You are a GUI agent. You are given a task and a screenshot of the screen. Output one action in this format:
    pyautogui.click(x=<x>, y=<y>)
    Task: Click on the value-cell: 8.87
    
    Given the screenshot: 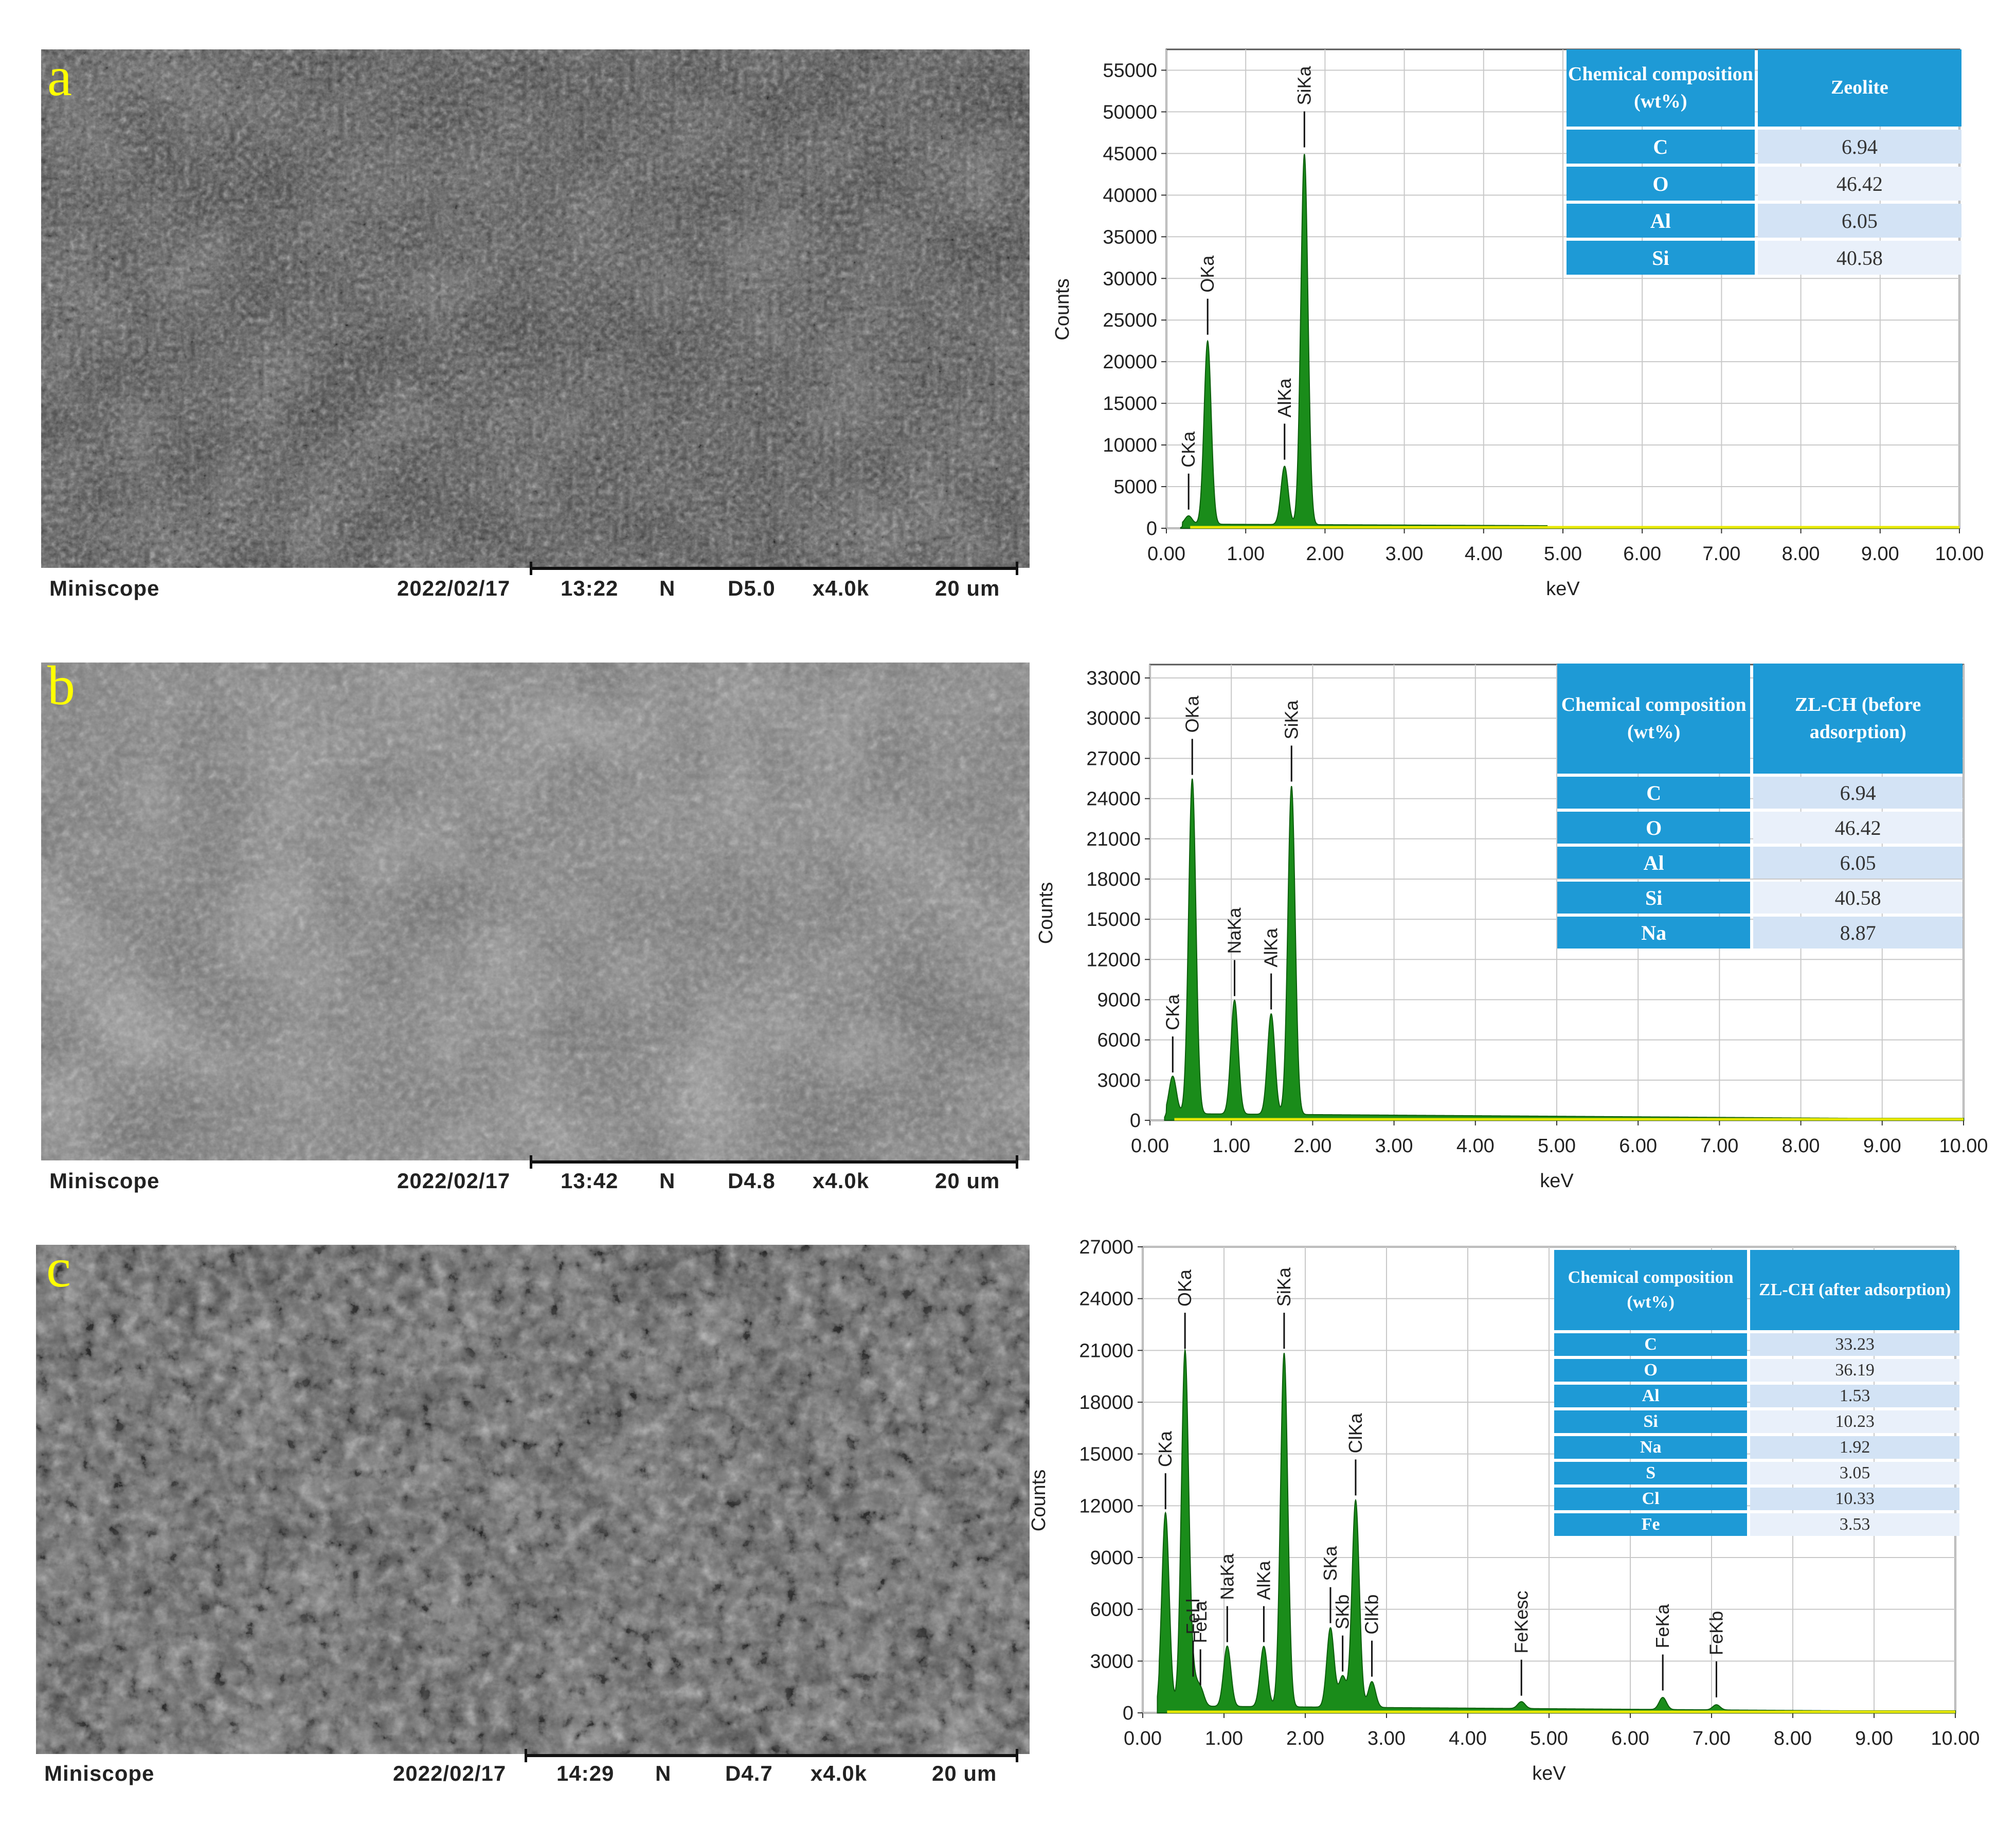 What is the action you would take?
    pyautogui.click(x=1858, y=933)
    